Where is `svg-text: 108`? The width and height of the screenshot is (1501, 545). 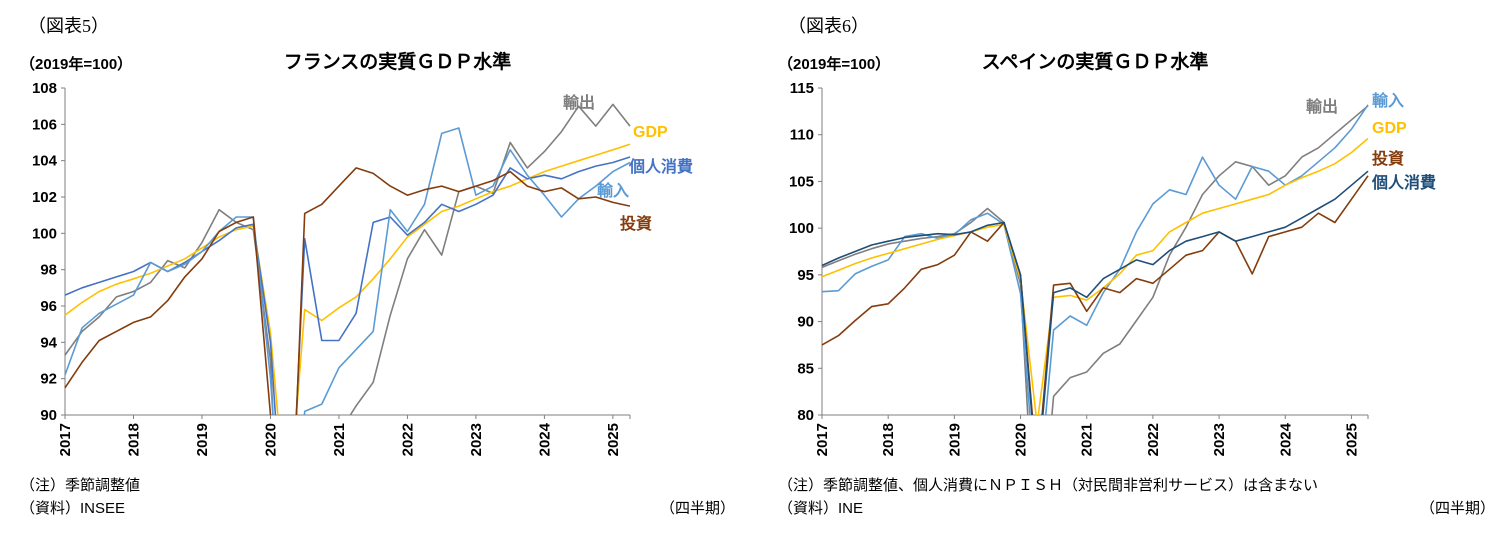
svg-text: 108 is located at coordinates (44, 88).